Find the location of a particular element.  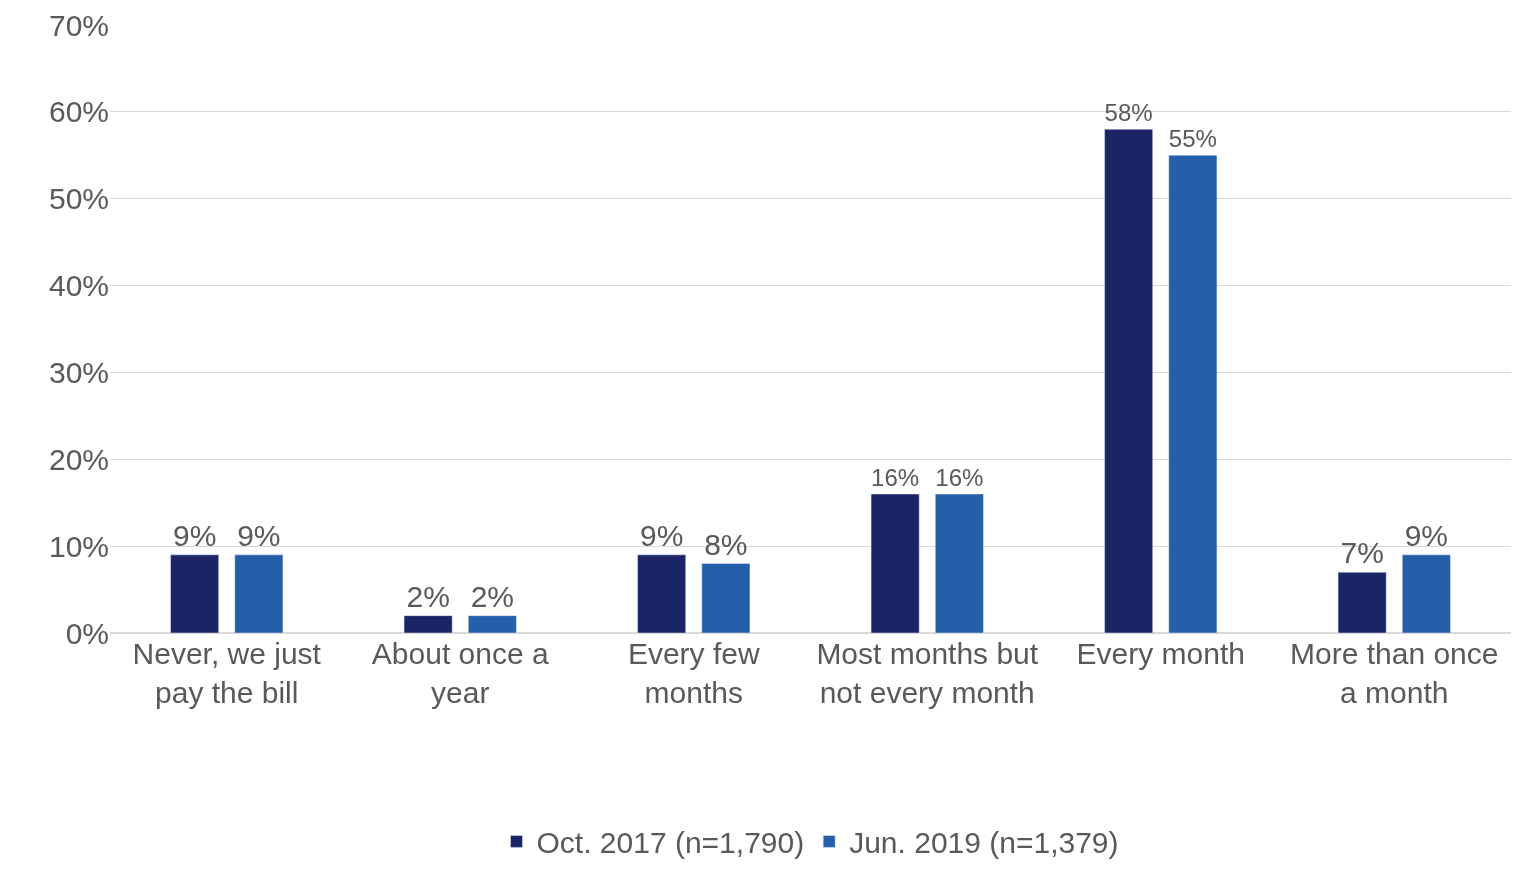

y-tick-label: 70% is located at coordinates (78, 25).